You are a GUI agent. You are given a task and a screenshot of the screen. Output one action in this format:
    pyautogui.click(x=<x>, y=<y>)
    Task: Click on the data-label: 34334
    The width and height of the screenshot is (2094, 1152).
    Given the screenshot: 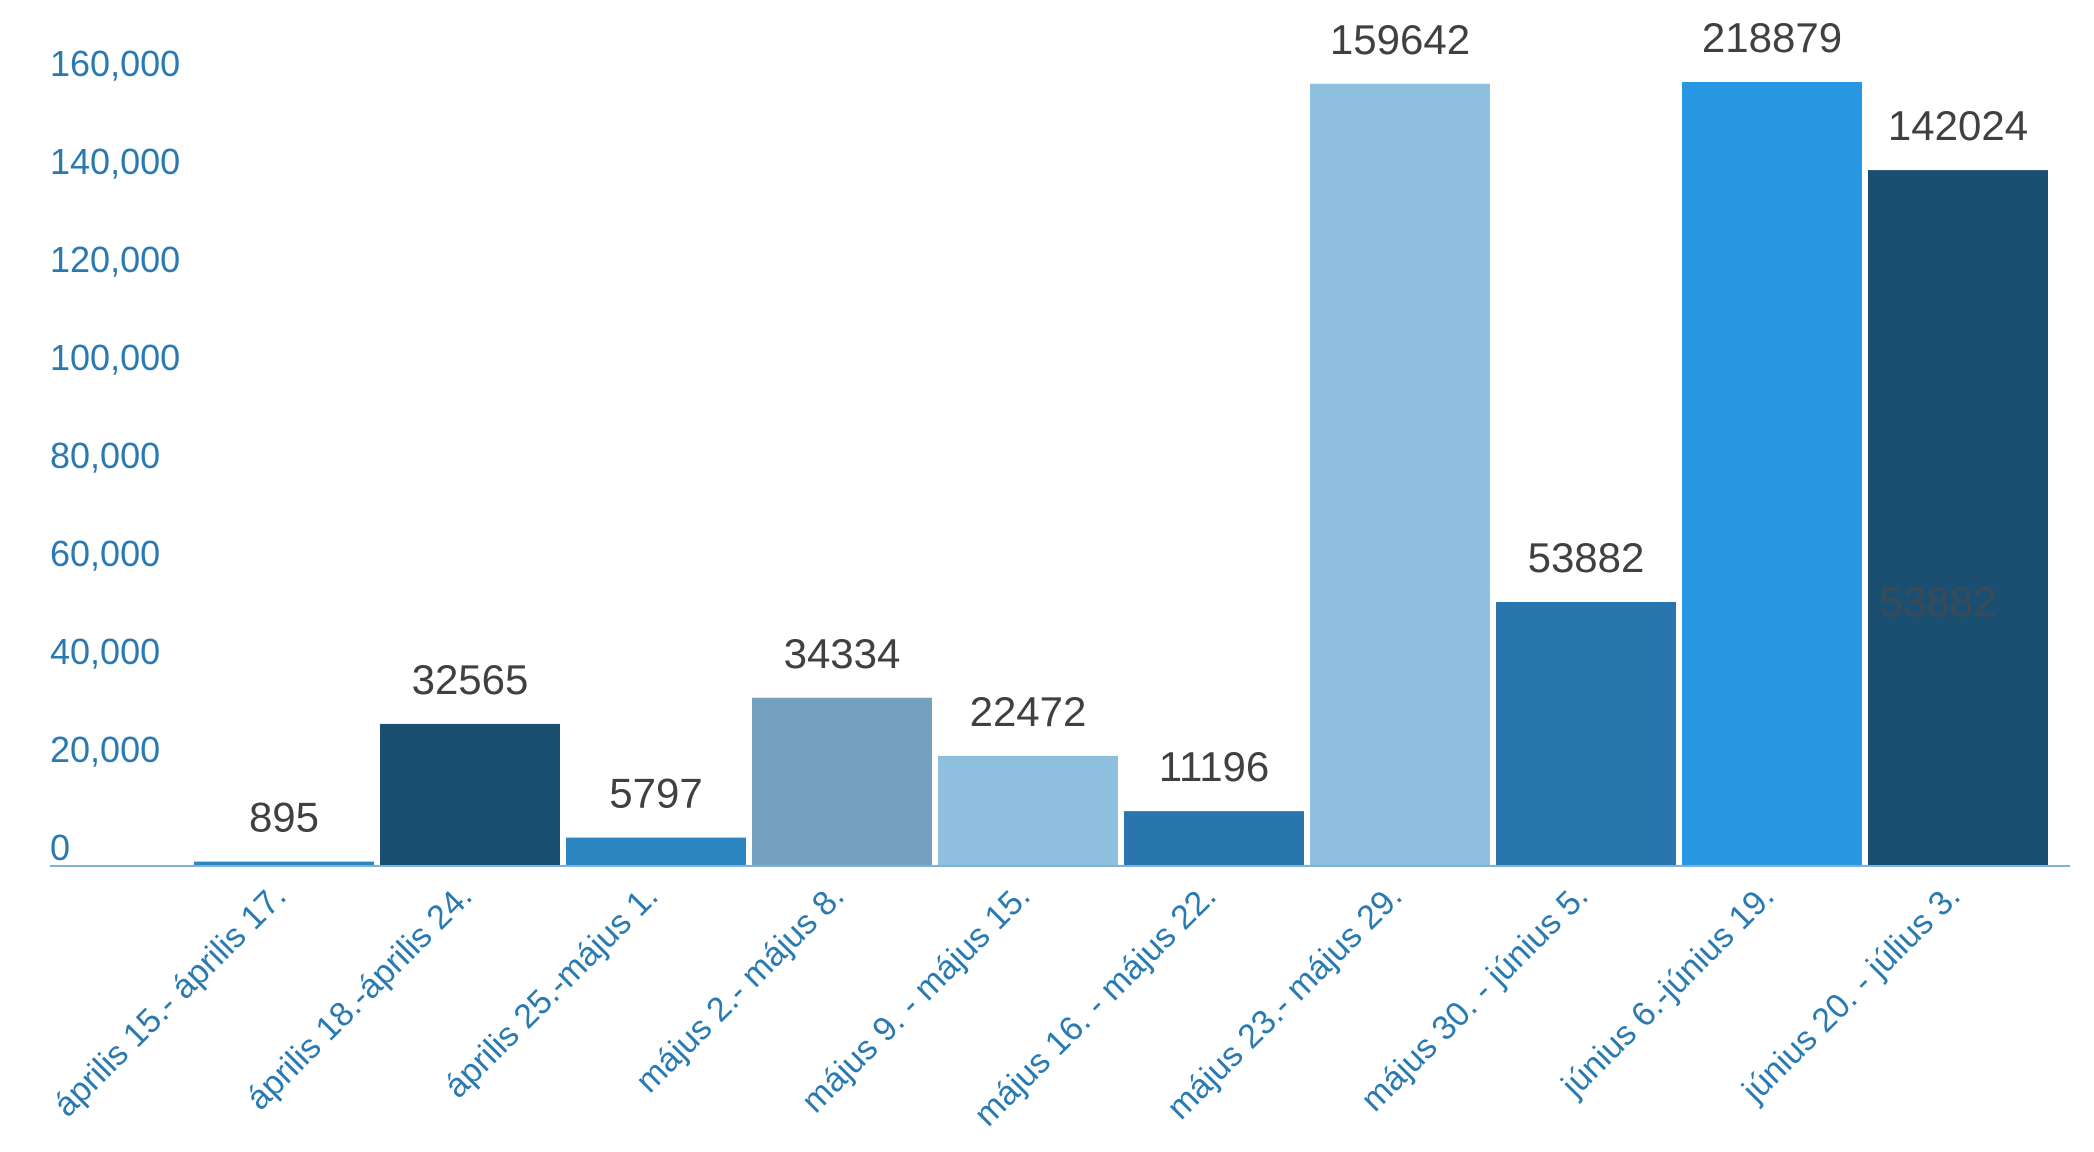 What is the action you would take?
    pyautogui.click(x=842, y=653)
    